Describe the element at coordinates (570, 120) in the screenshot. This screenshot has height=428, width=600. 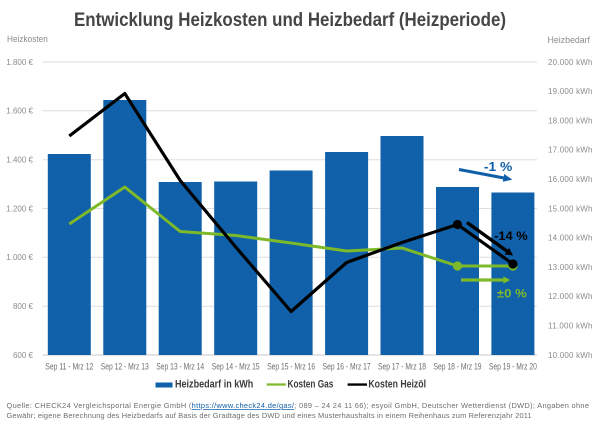
I see `svg-text: 18.000 kWh` at that location.